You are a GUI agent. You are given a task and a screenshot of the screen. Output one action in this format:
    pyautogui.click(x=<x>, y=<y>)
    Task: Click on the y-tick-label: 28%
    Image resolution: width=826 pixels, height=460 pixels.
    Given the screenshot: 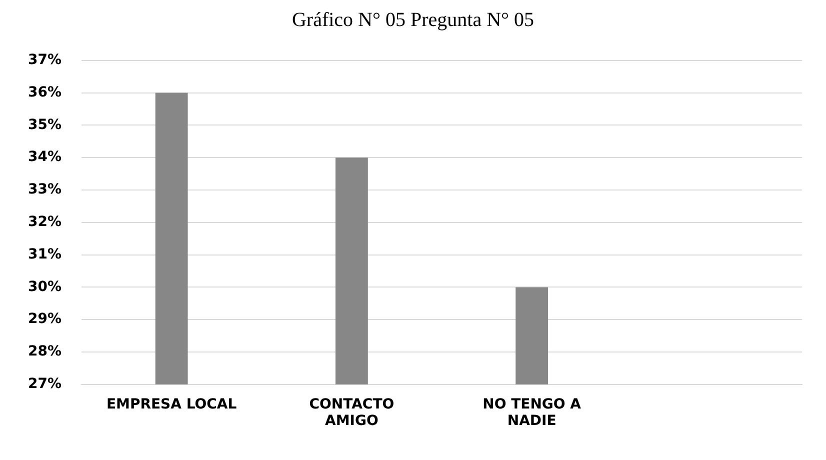 What is the action you would take?
    pyautogui.click(x=45, y=352)
    